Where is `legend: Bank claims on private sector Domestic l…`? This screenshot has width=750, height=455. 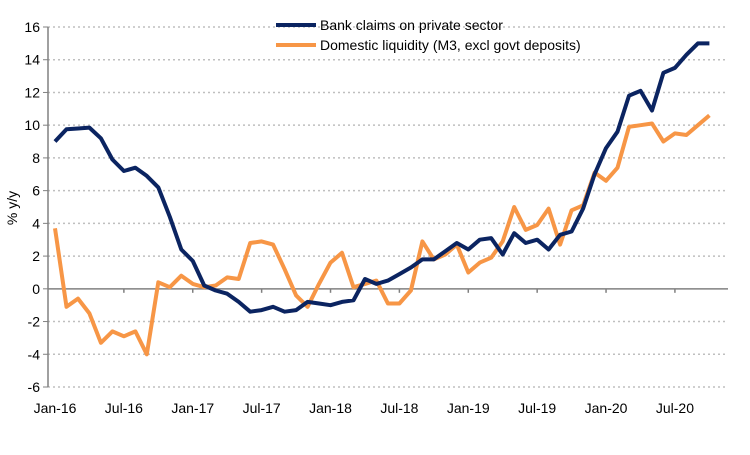
legend: Bank claims on private sector Domestic l… is located at coordinates (428, 35).